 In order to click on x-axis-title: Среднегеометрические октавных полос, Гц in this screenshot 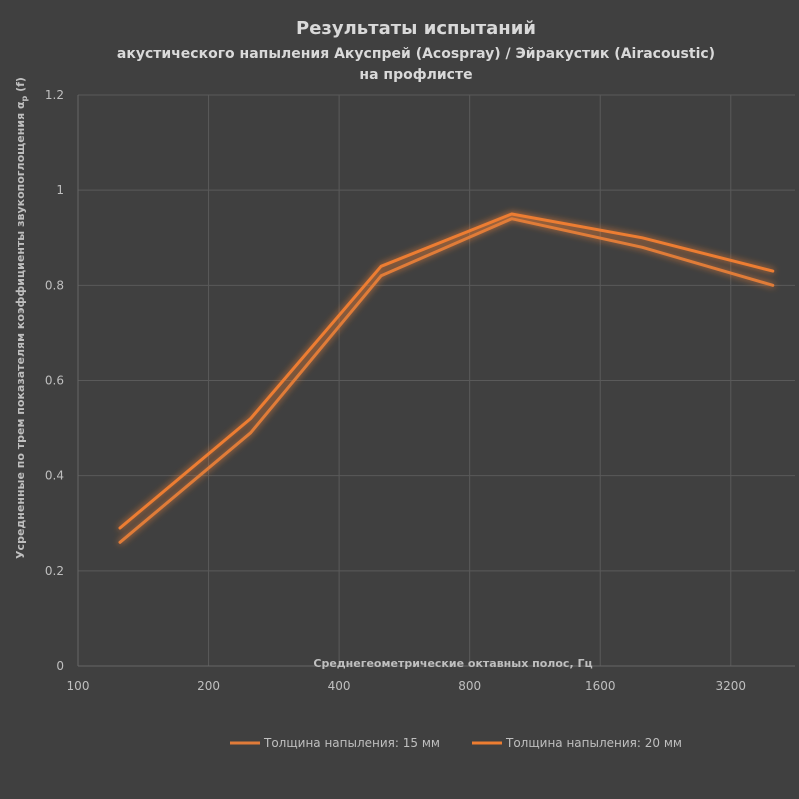, I will do `click(452, 663)`.